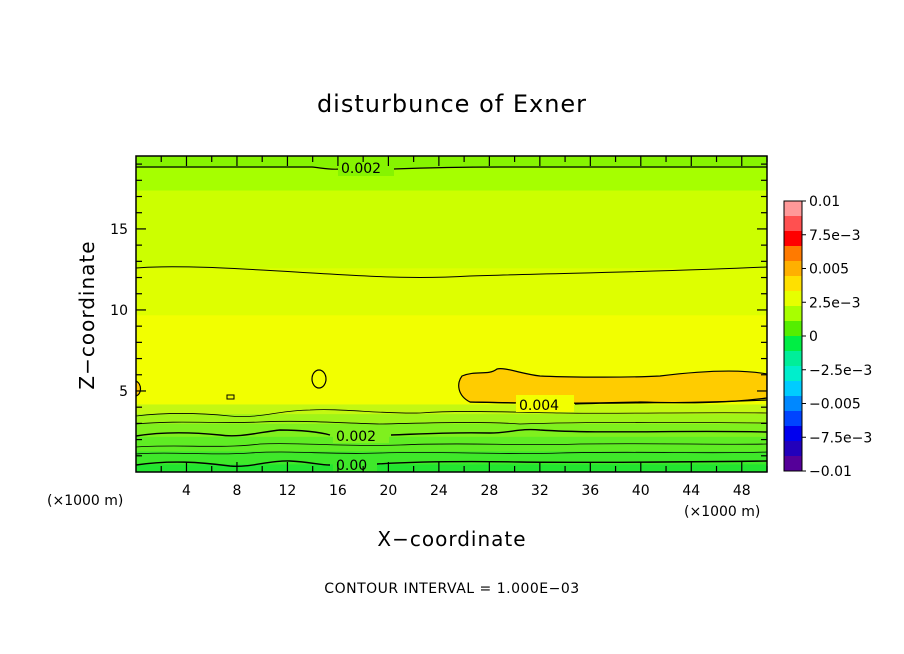  Describe the element at coordinates (338, 491) in the screenshot. I see `x-tick-label: 16` at that location.